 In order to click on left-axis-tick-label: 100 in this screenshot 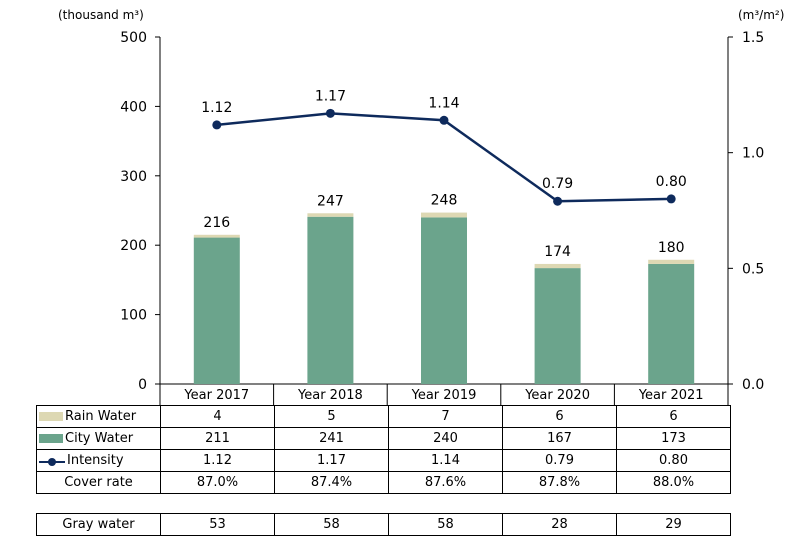, I will do `click(133, 316)`.